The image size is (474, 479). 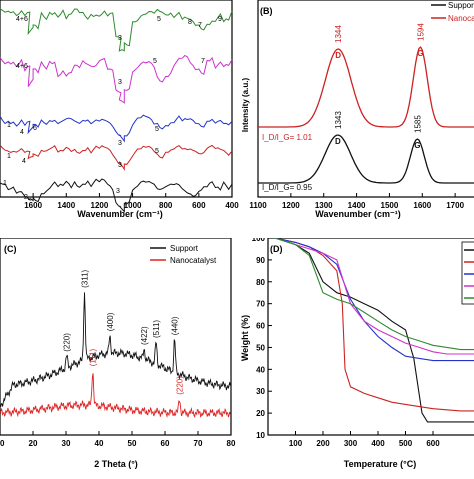 What do you see at coordinates (357, 214) in the screenshot?
I see `panel-b-x-label: Wavenumber (cm⁻¹)` at bounding box center [357, 214].